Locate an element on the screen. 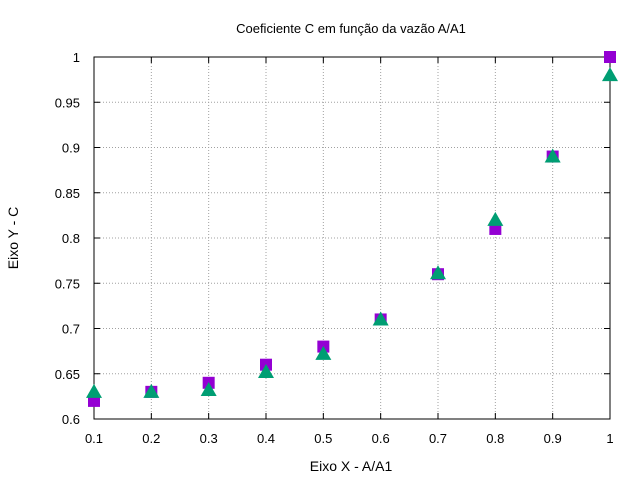 The width and height of the screenshot is (640, 480). y-tick-label: 0.85 is located at coordinates (67, 193).